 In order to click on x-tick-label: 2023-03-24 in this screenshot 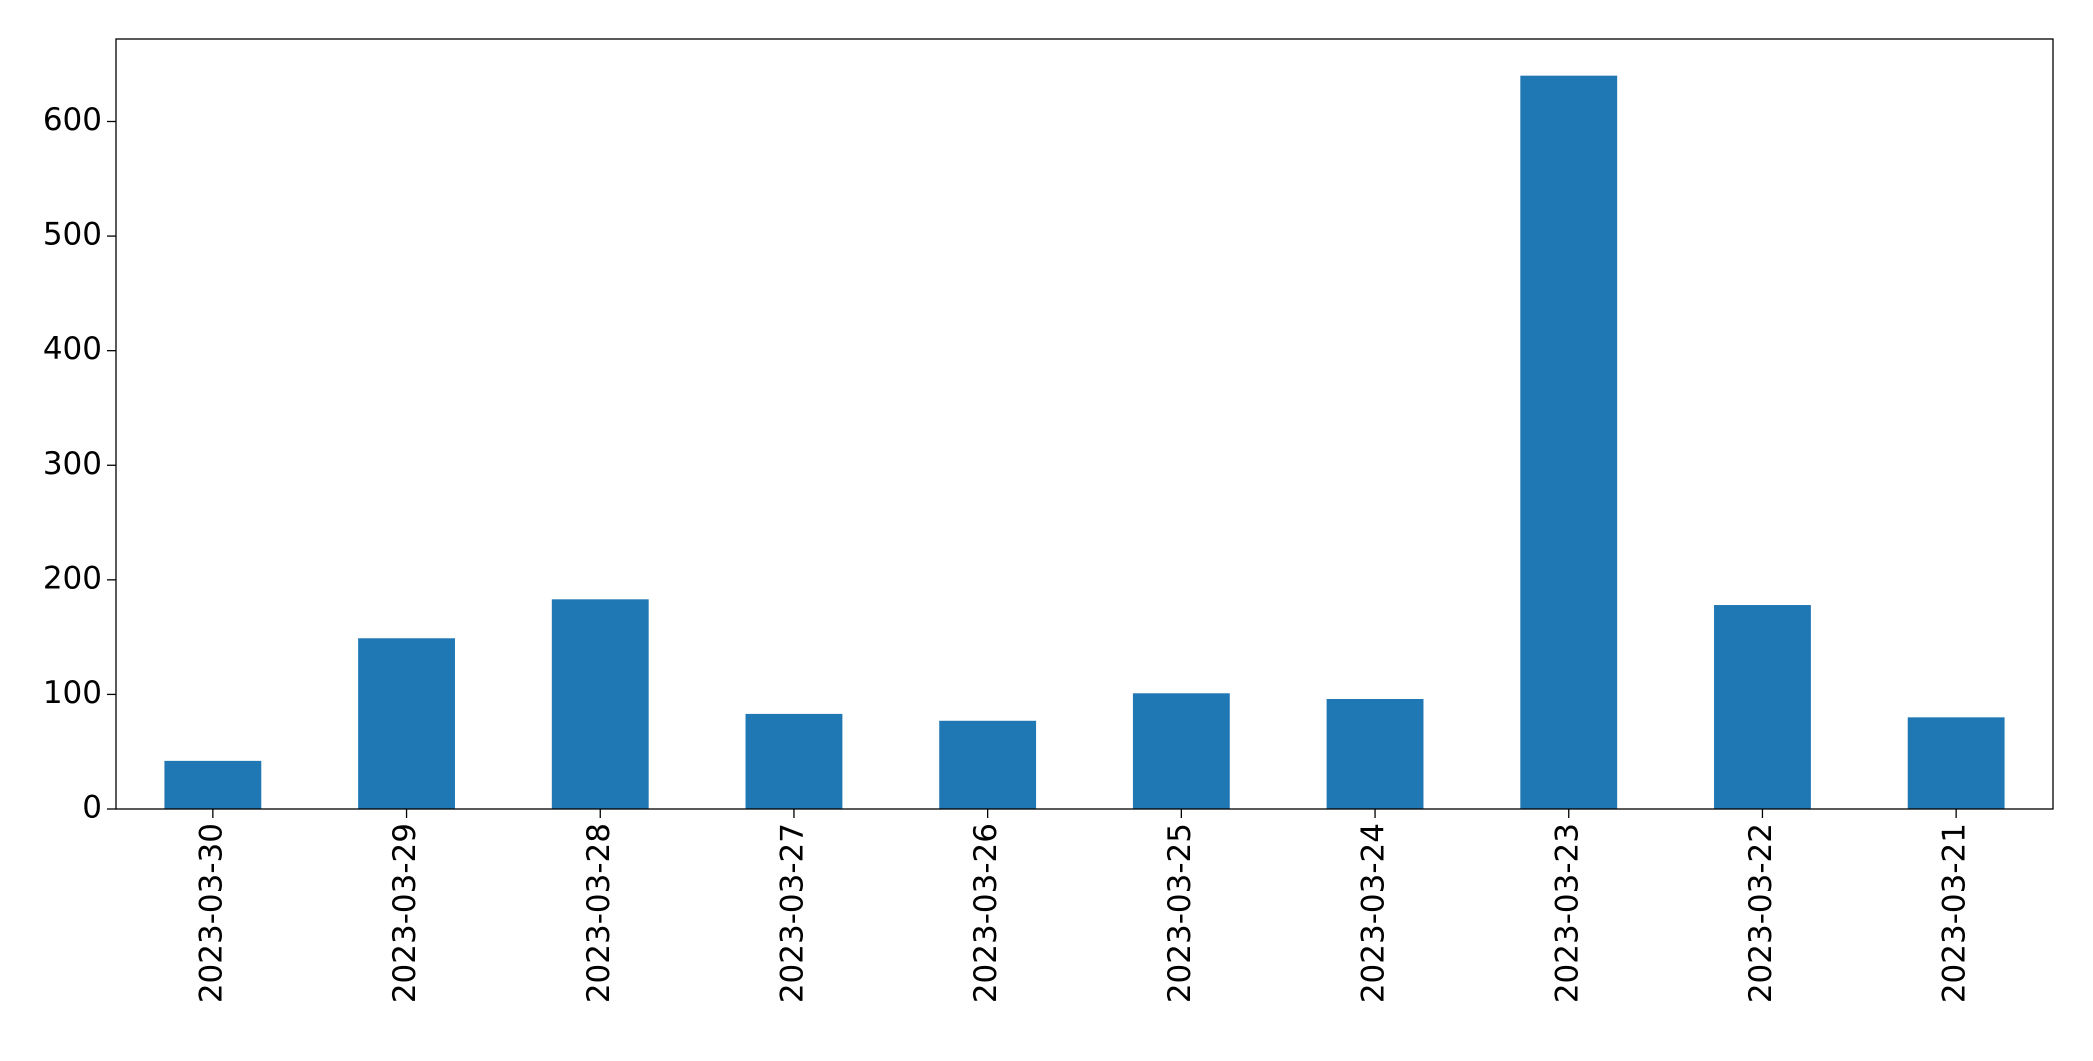, I will do `click(1374, 913)`.